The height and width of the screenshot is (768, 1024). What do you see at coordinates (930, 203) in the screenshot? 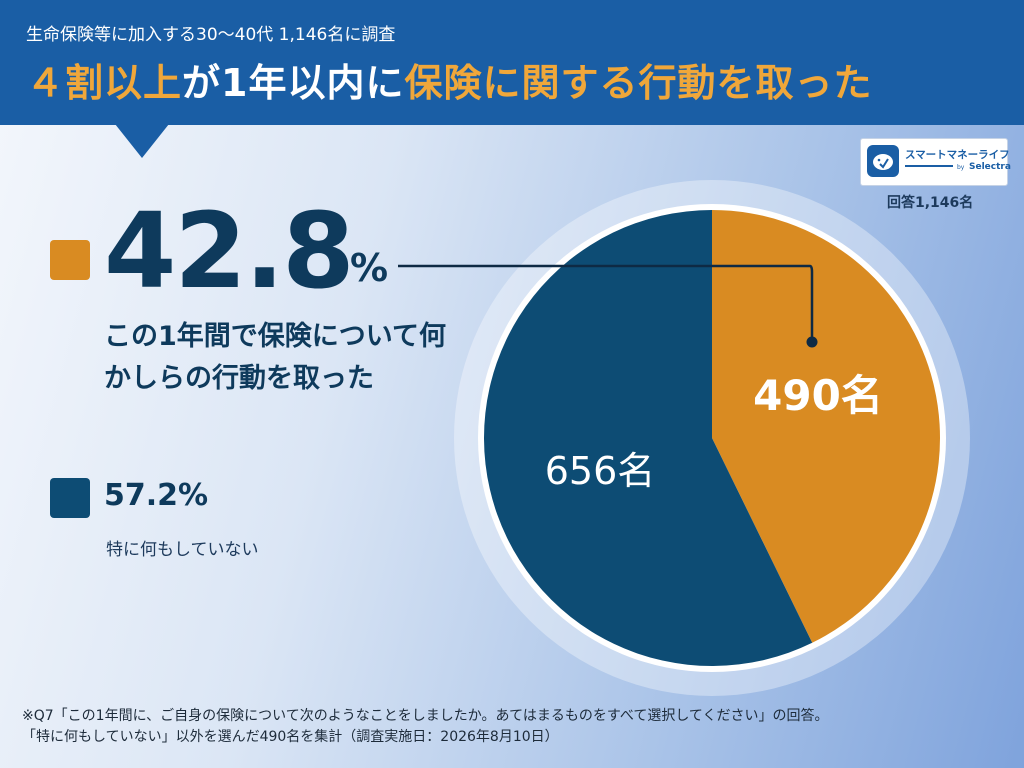
I see `respondent-count: 回答1,146名` at bounding box center [930, 203].